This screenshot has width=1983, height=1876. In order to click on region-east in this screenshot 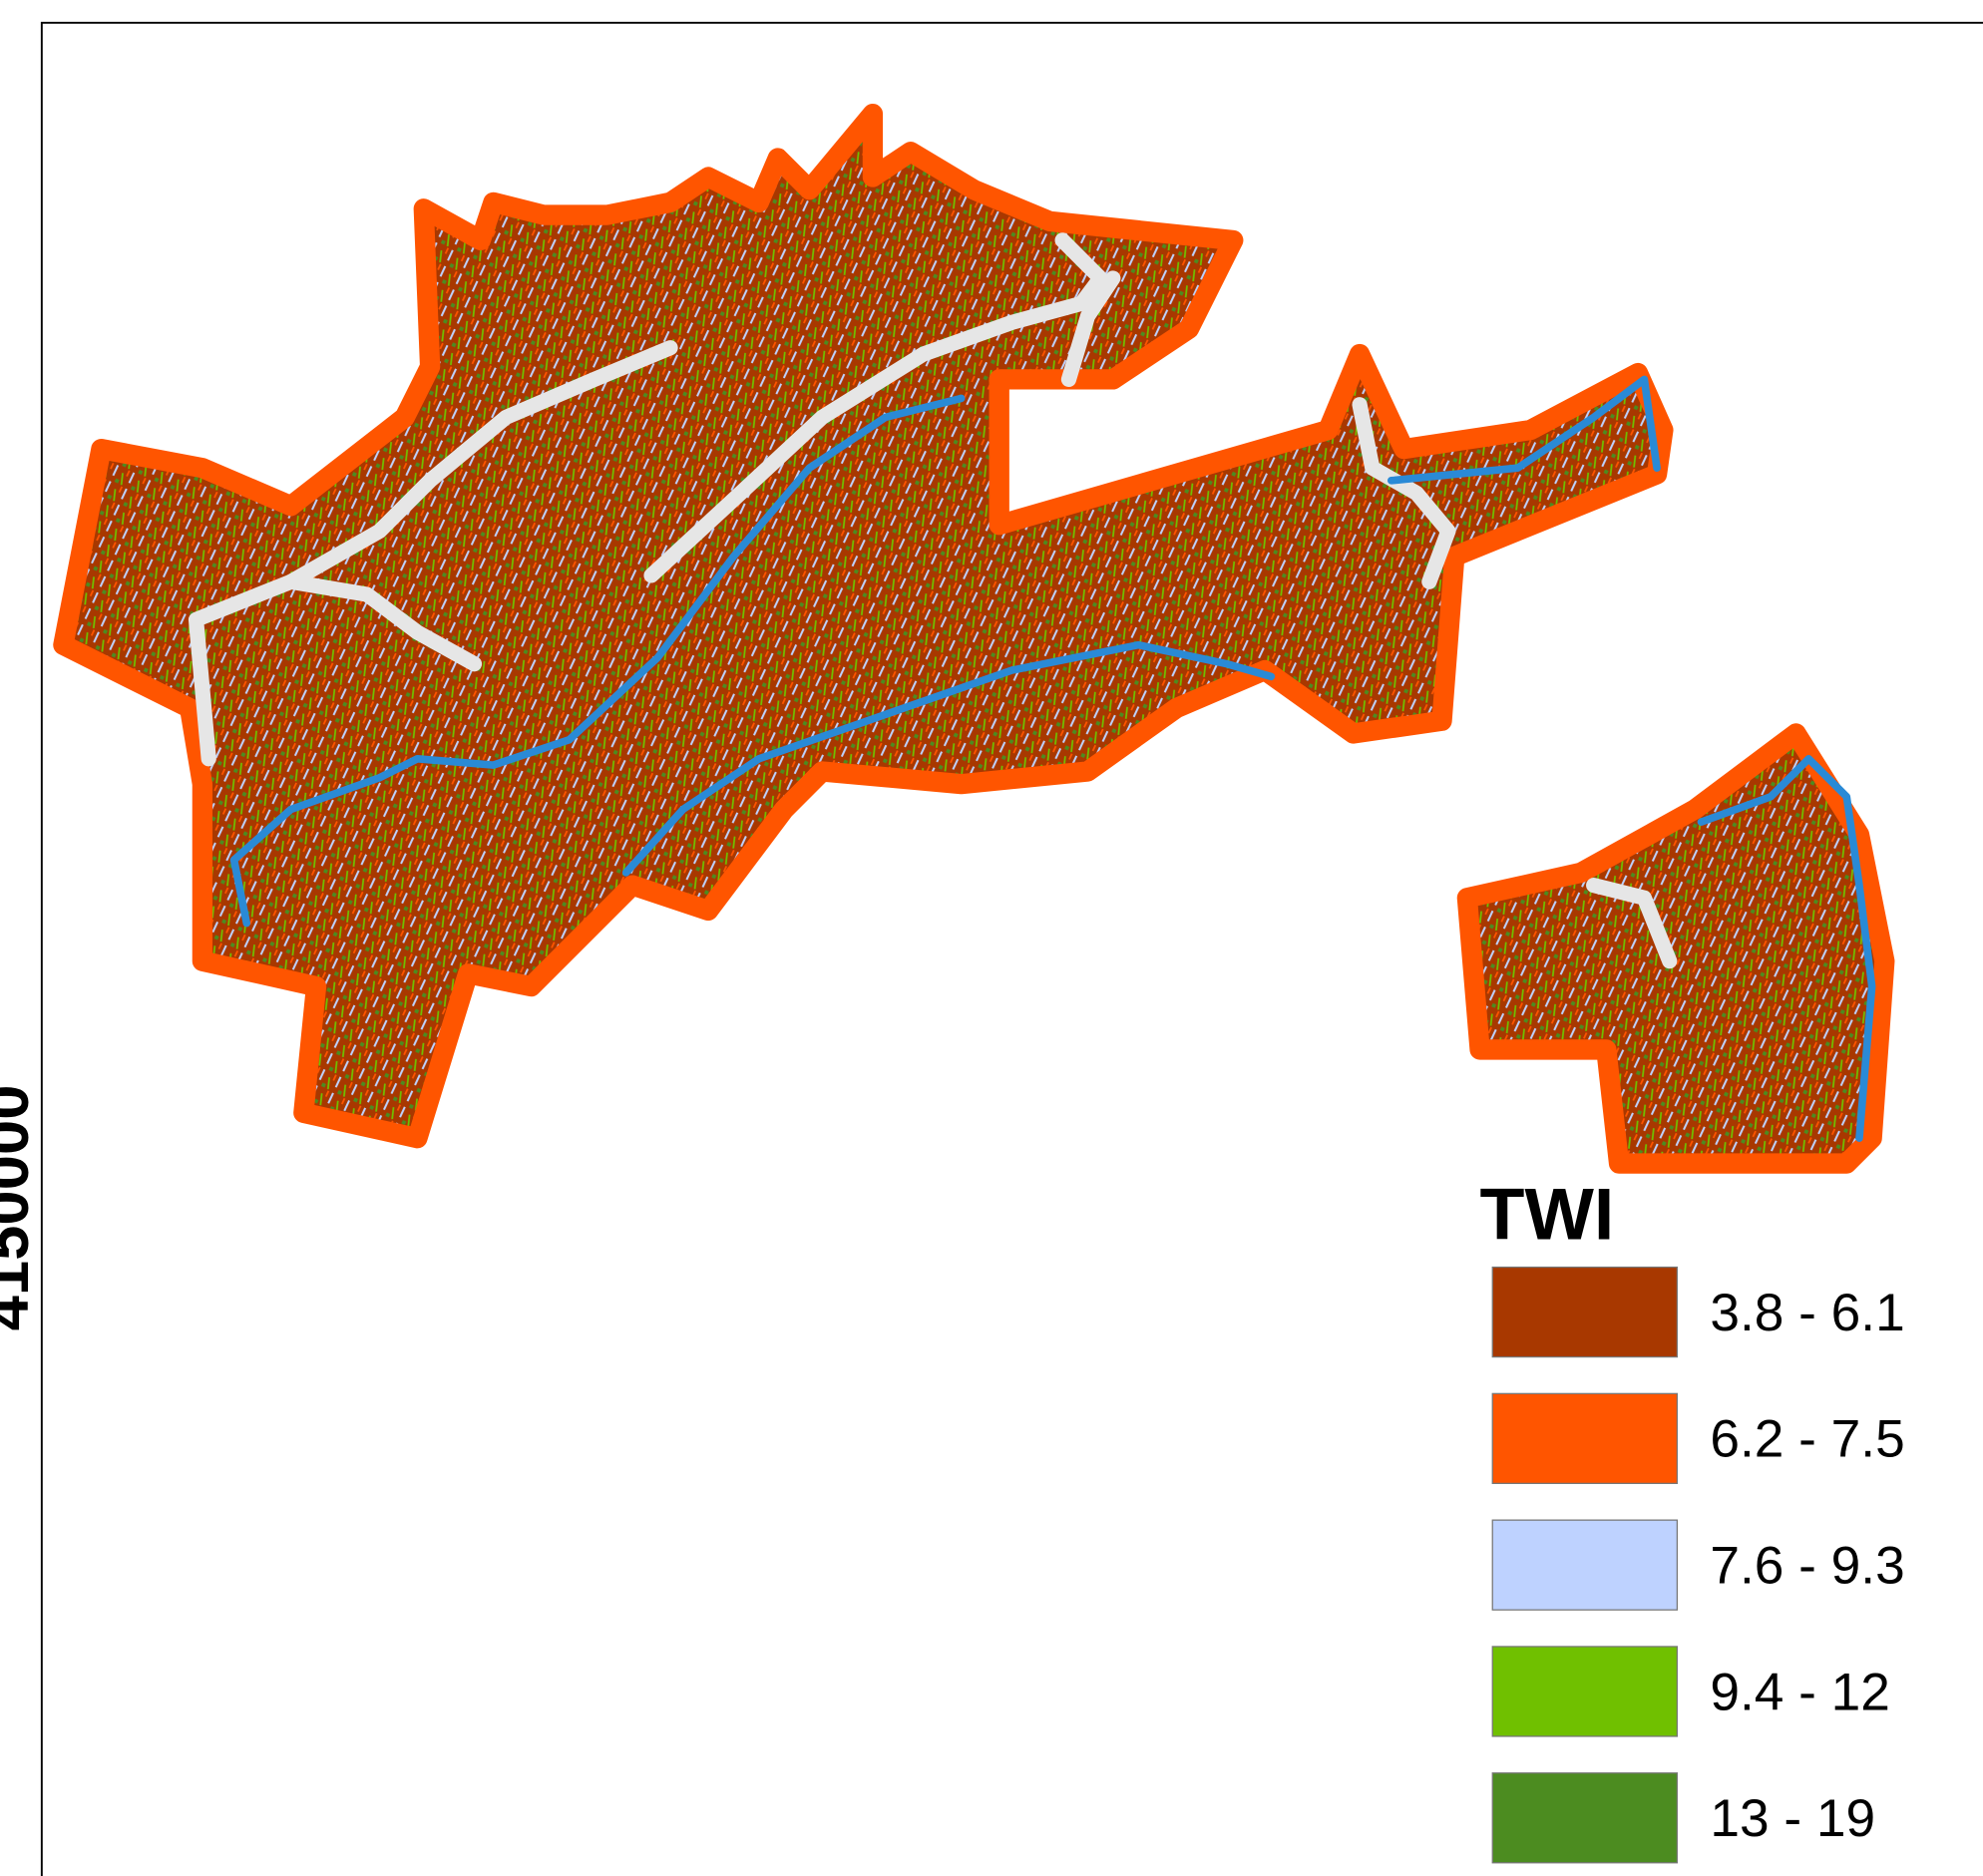, I will do `click(1675, 948)`.